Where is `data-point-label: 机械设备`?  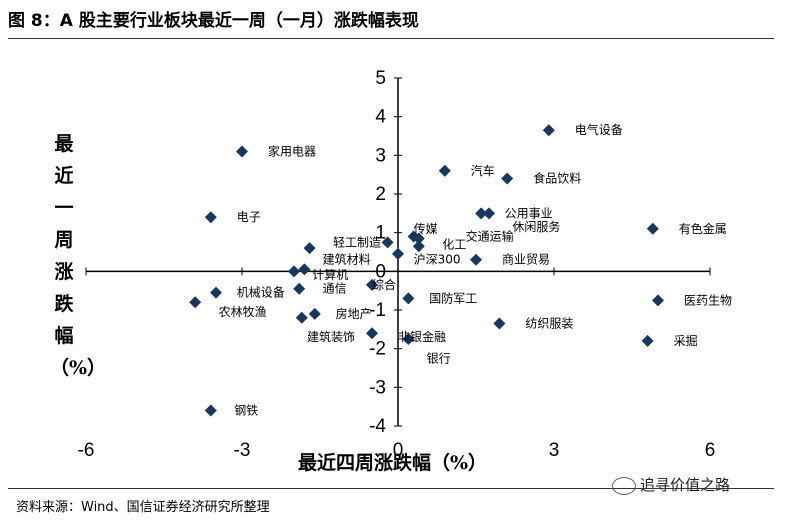 data-point-label: 机械设备 is located at coordinates (261, 292).